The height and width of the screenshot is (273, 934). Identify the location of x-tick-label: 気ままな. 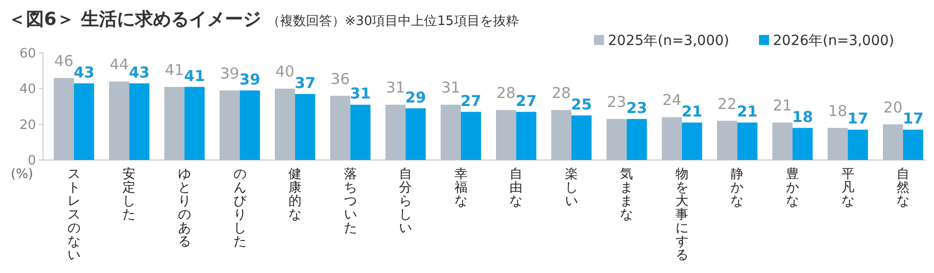
(627, 194).